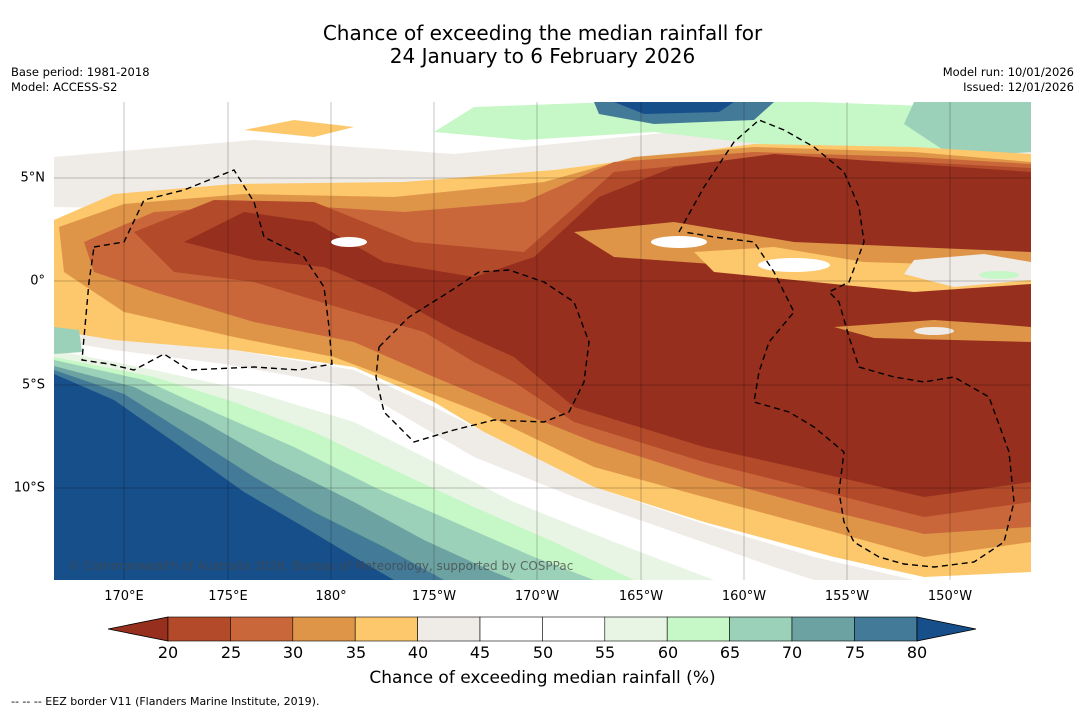 Image resolution: width=1085 pixels, height=713 pixels. Describe the element at coordinates (855, 652) in the screenshot. I see `cb-tick-75: 75` at that location.